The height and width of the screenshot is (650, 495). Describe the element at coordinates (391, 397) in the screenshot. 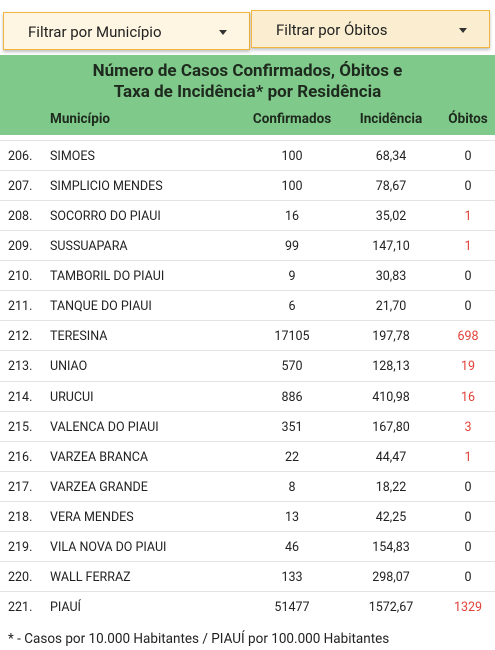

I see `incidencia: 410,98` at that location.